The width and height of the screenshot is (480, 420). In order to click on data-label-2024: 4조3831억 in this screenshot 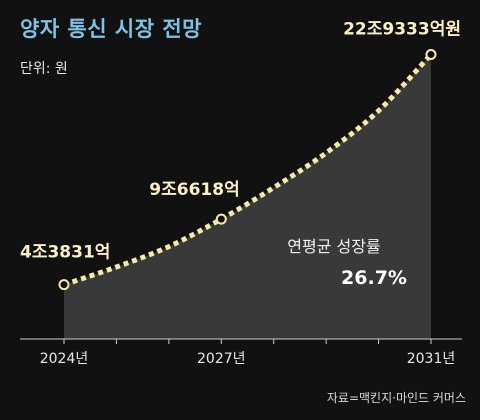, I will do `click(65, 253)`.